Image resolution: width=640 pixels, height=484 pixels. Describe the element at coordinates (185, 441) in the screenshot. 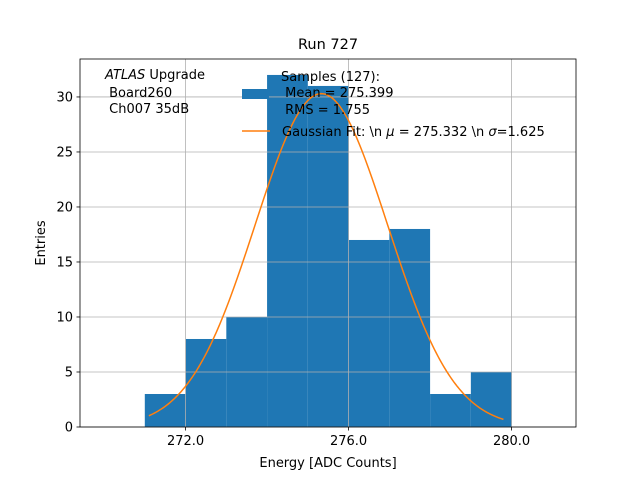

I see `x-tick-label: 272.0` at that location.